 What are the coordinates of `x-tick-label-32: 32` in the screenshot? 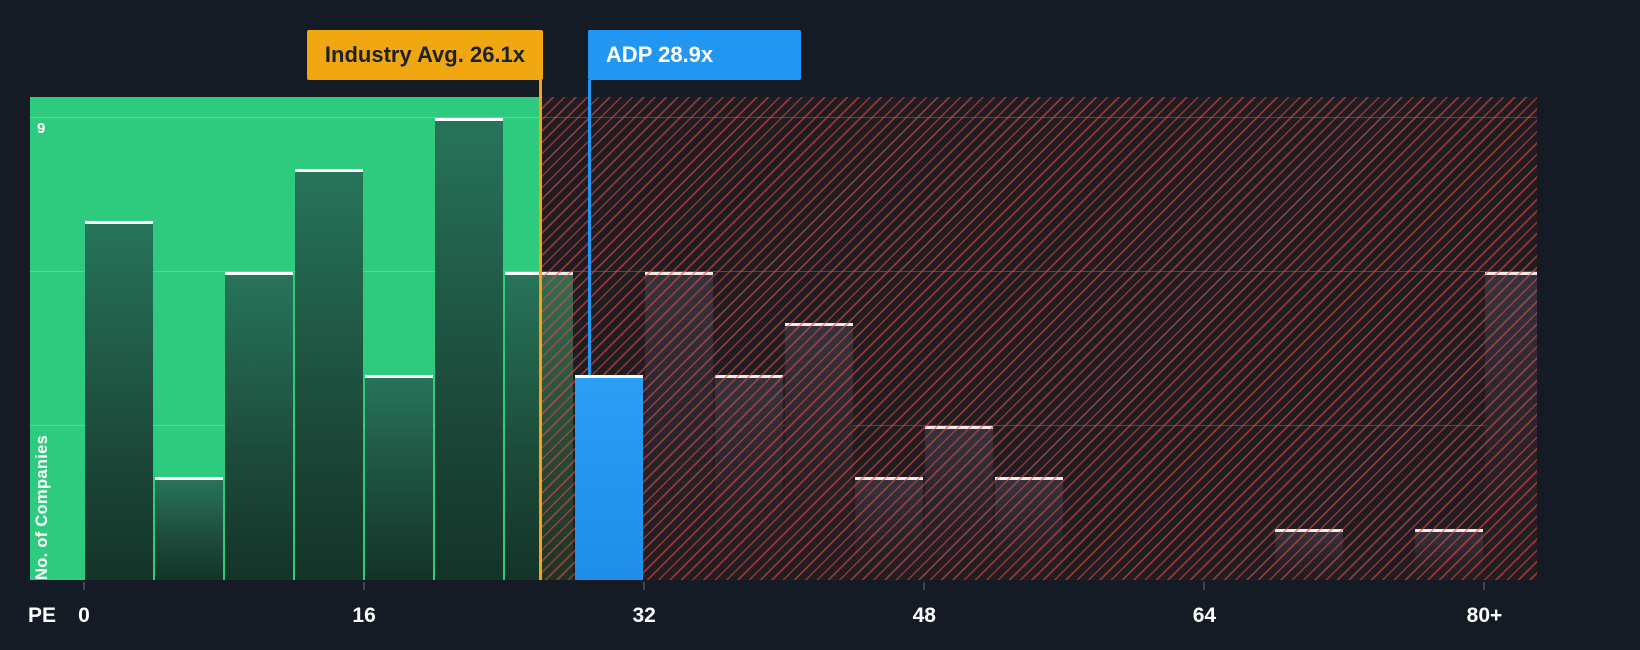 It's located at (644, 615).